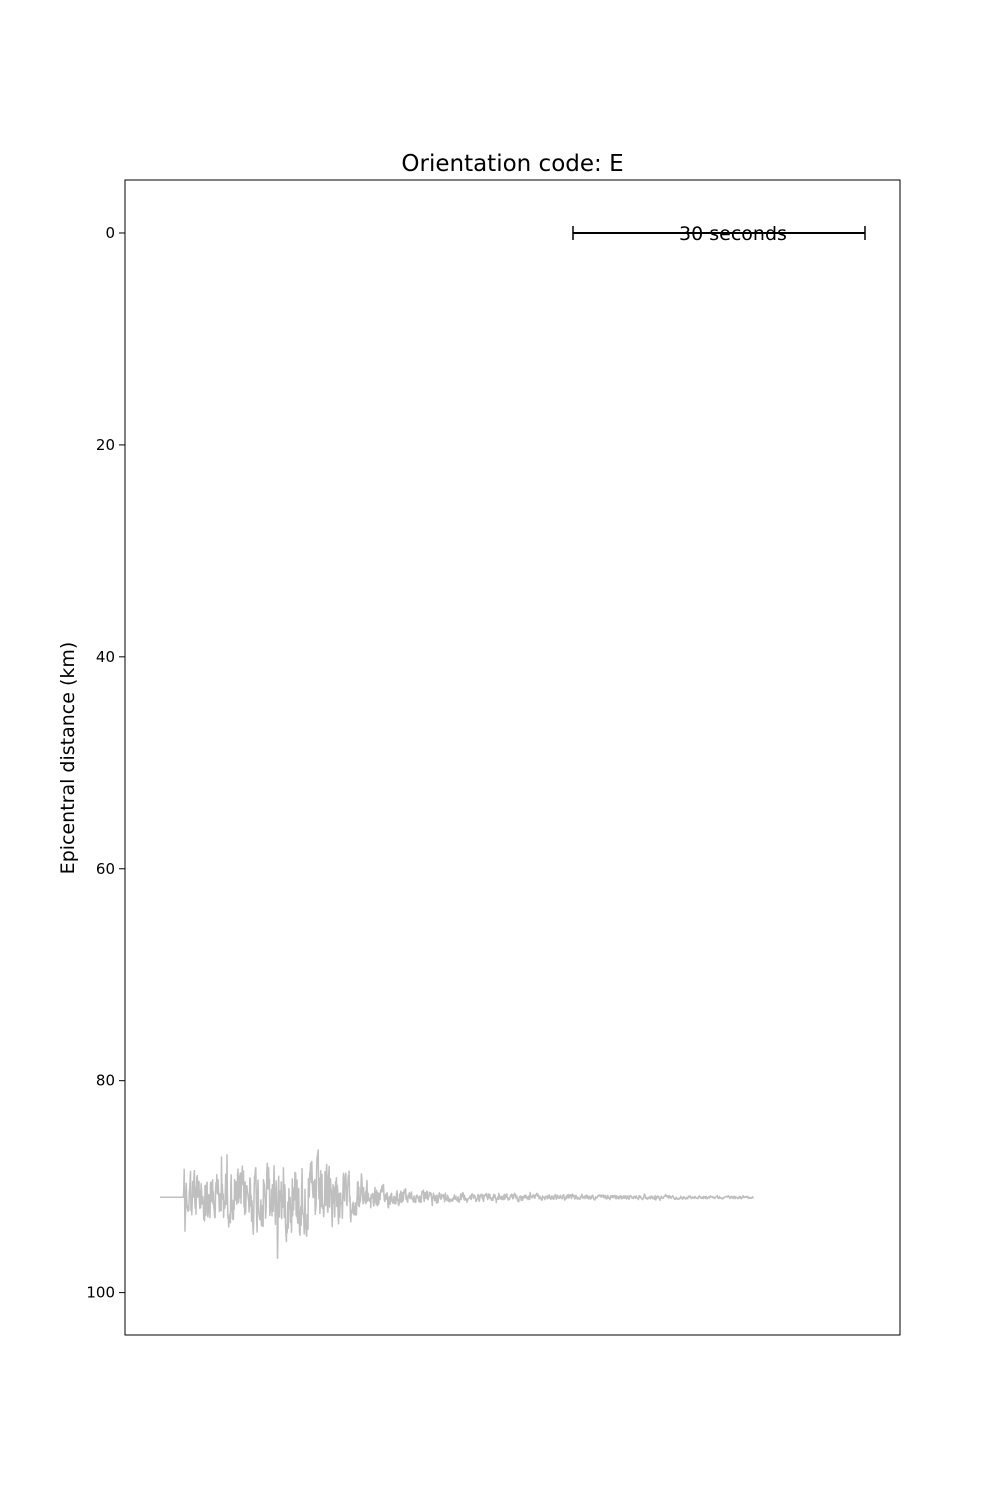 Image resolution: width=1000 pixels, height=1500 pixels. I want to click on y-tick-label: 80, so click(105, 1081).